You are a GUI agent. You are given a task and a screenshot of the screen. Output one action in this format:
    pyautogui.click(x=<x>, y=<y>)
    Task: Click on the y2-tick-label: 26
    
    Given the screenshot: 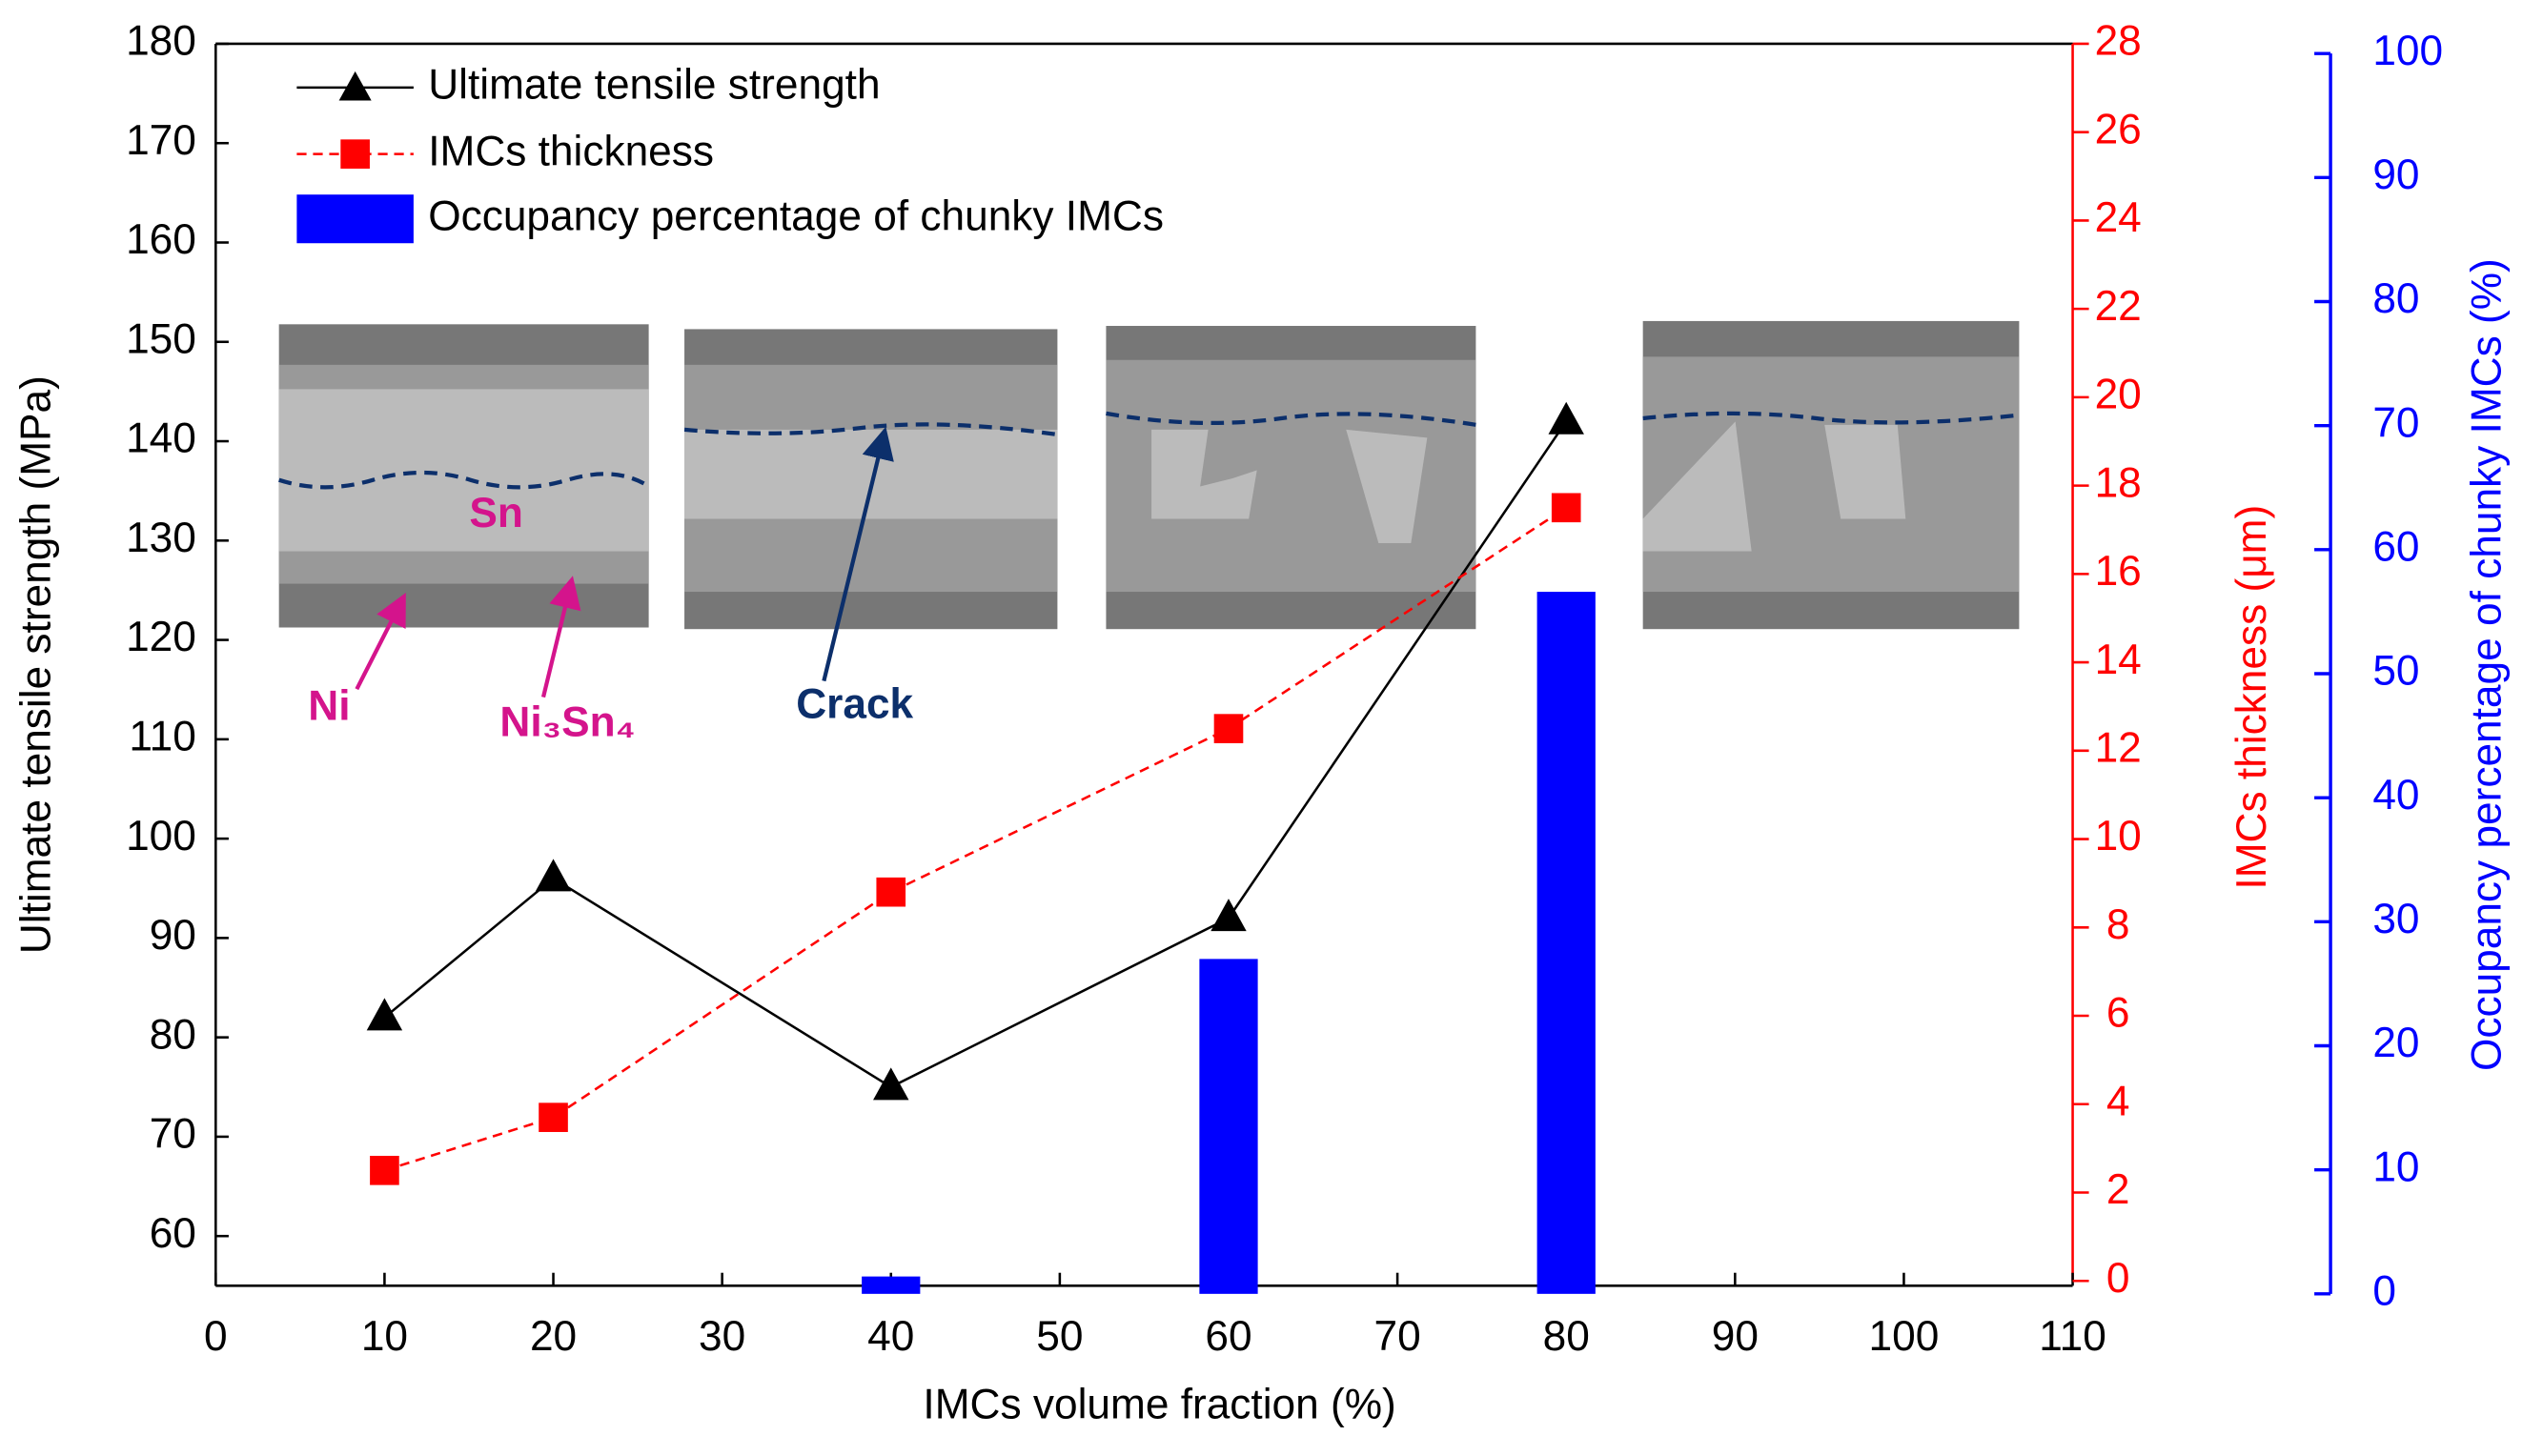 What is the action you would take?
    pyautogui.click(x=2119, y=129)
    